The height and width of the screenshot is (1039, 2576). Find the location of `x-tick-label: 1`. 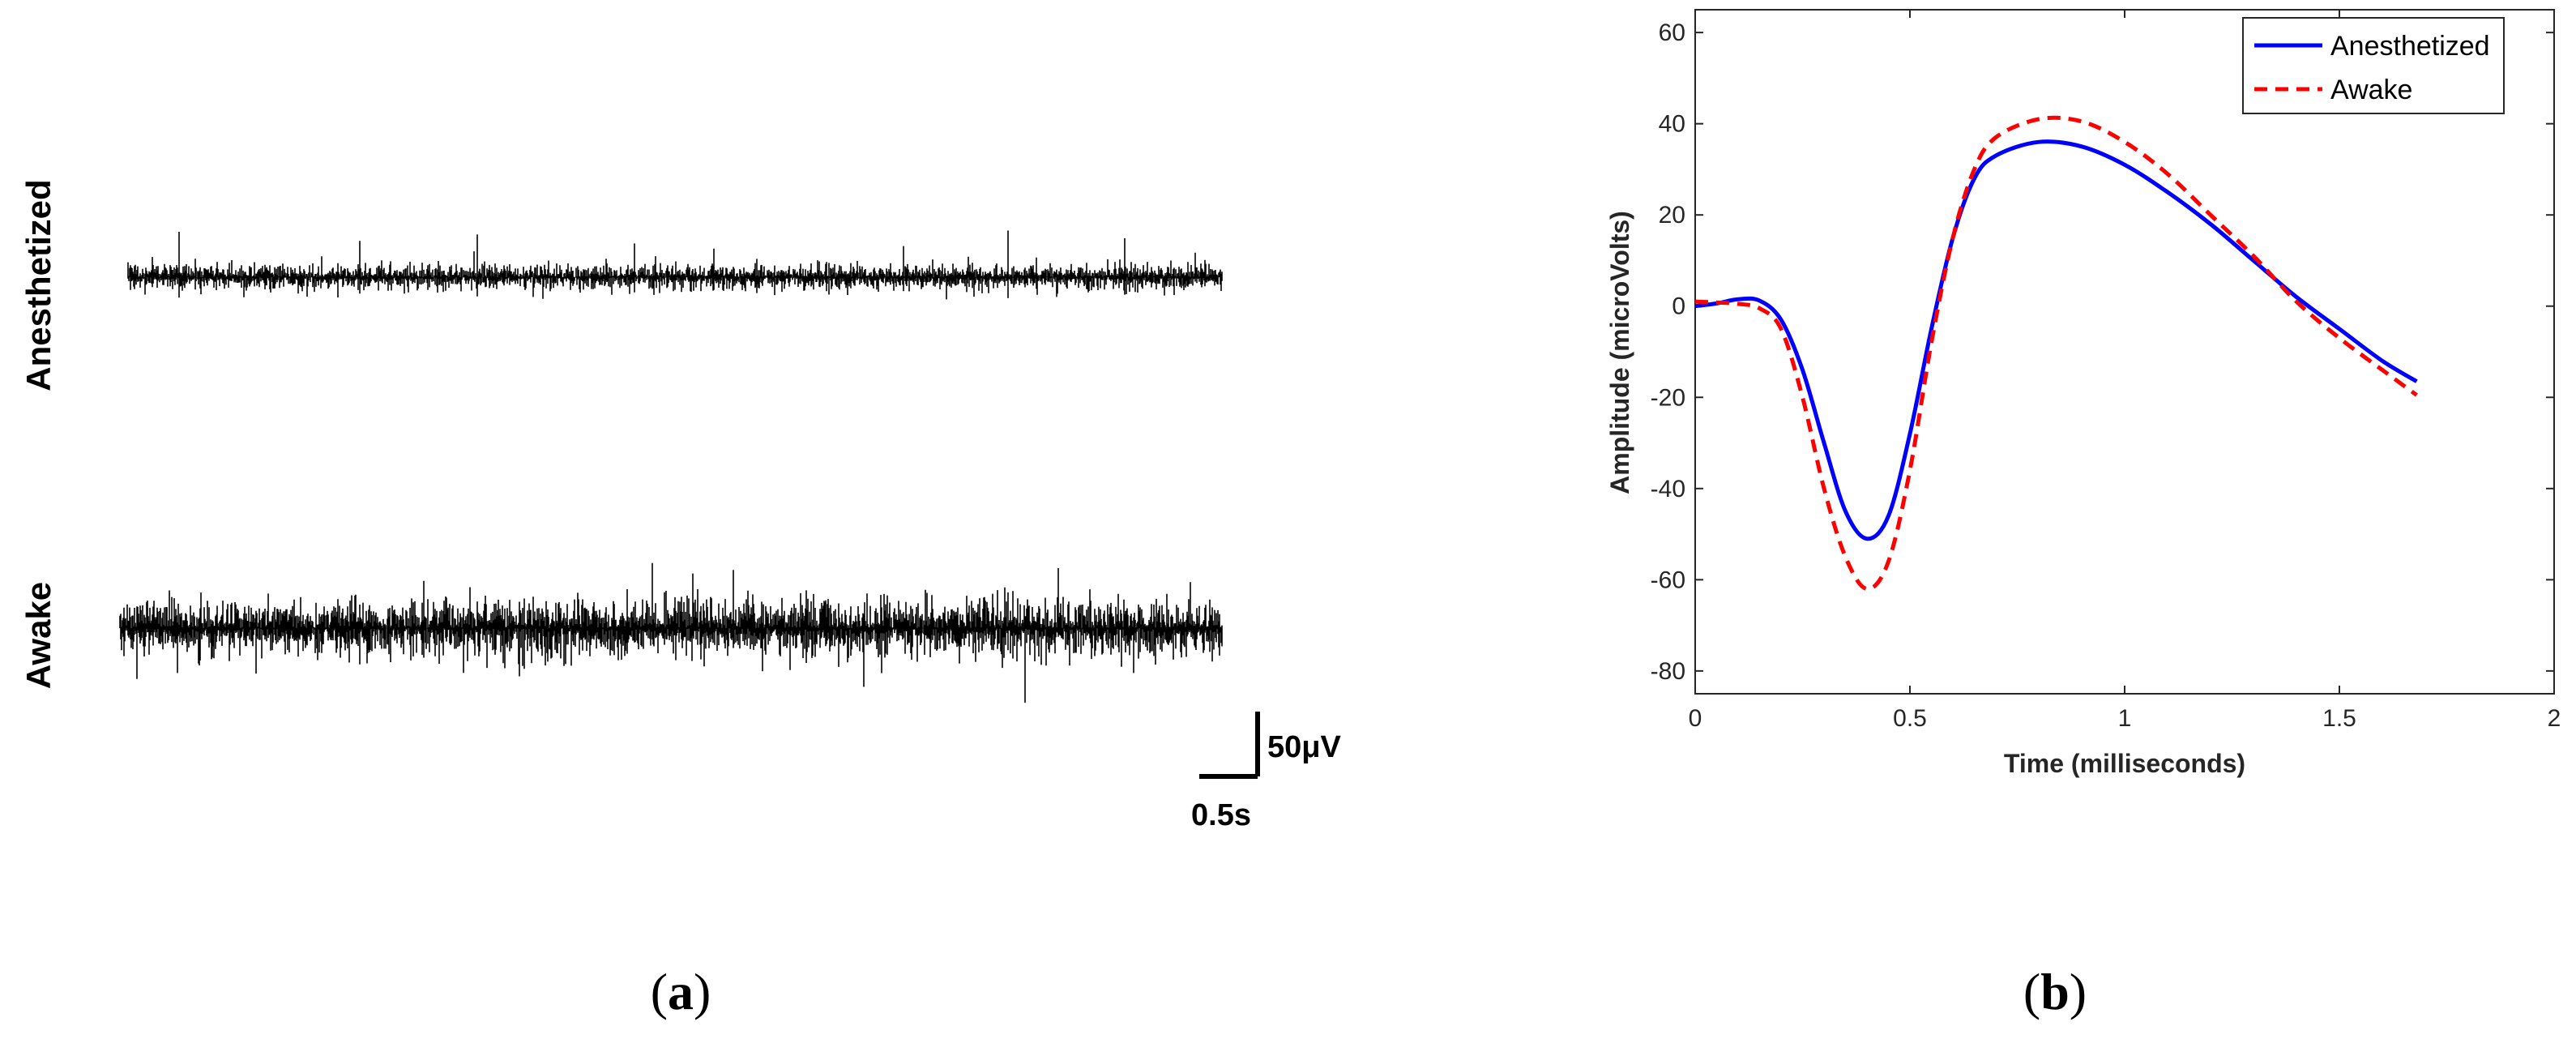

x-tick-label: 1 is located at coordinates (2125, 718).